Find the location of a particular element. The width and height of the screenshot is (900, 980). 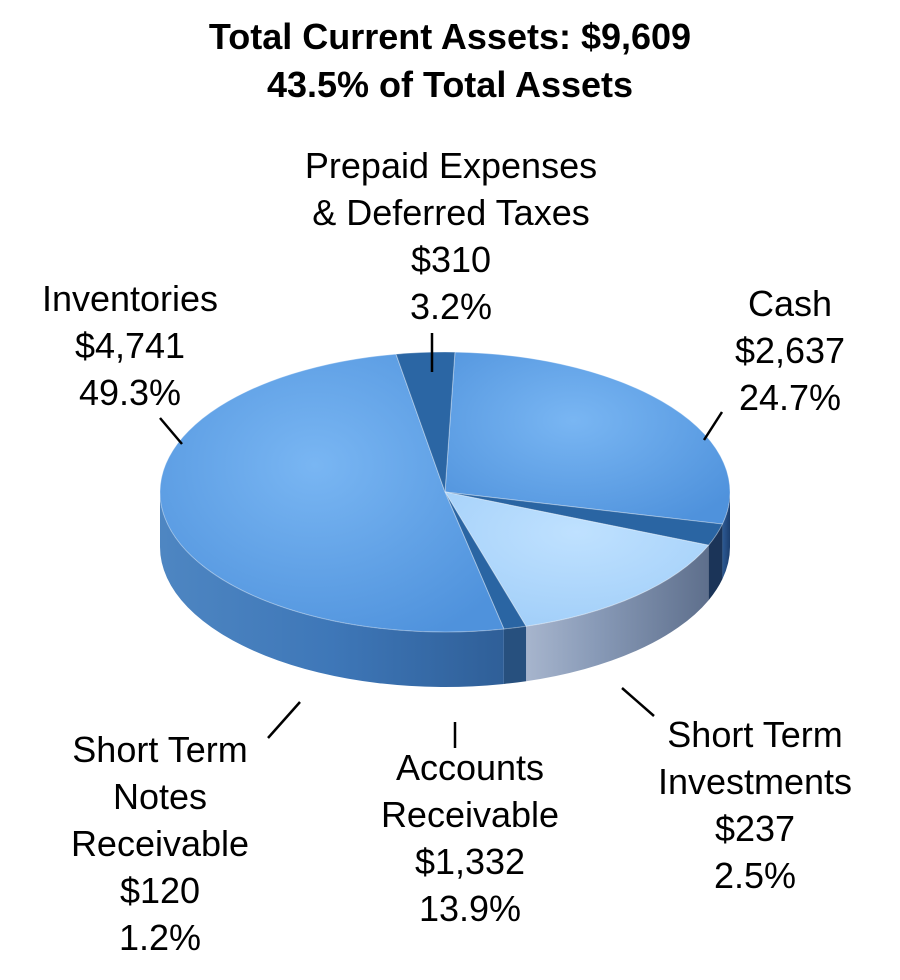

label-inventories: Inventories $4,741 49.3% is located at coordinates (130, 345).